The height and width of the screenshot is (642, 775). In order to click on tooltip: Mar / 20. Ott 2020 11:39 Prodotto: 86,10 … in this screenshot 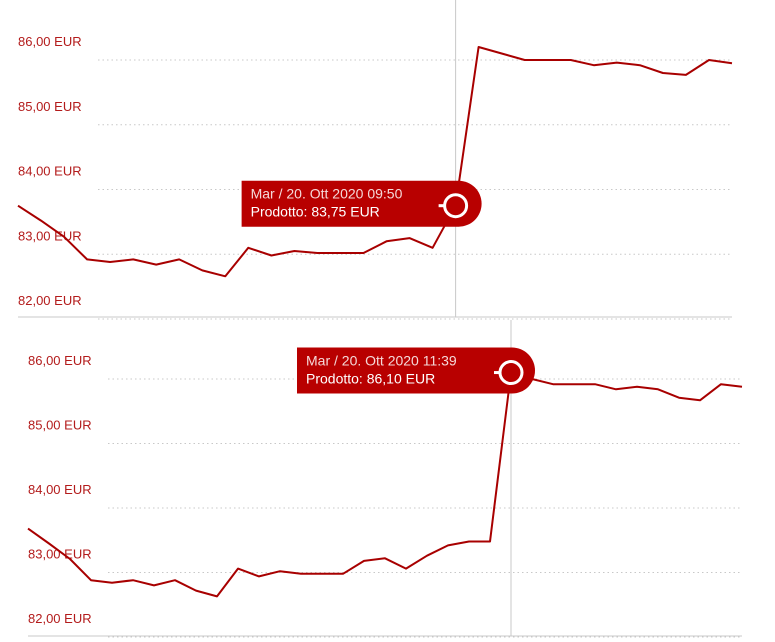, I will do `click(416, 370)`.